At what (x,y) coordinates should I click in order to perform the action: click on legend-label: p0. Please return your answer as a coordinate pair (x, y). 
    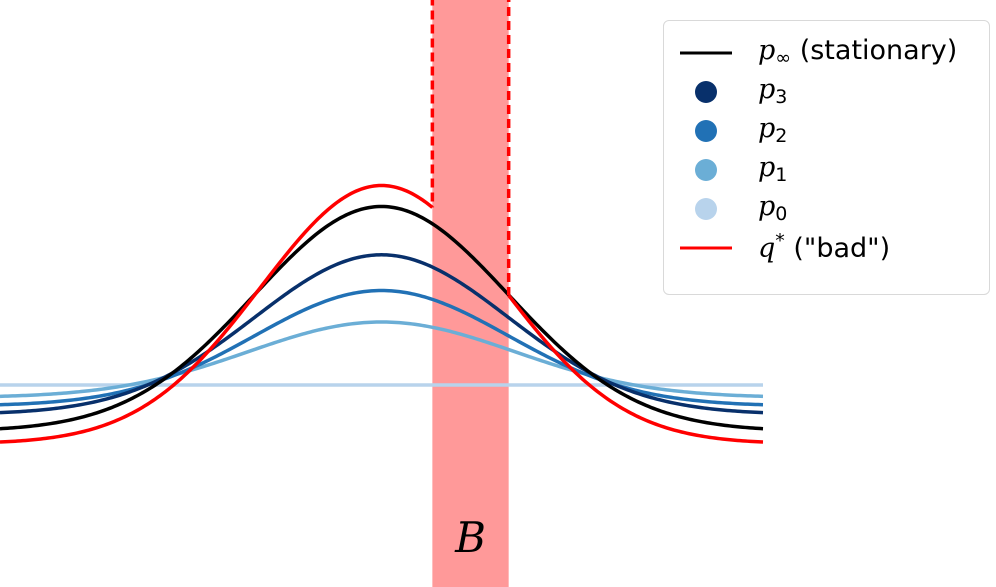
    Looking at the image, I should click on (773, 208).